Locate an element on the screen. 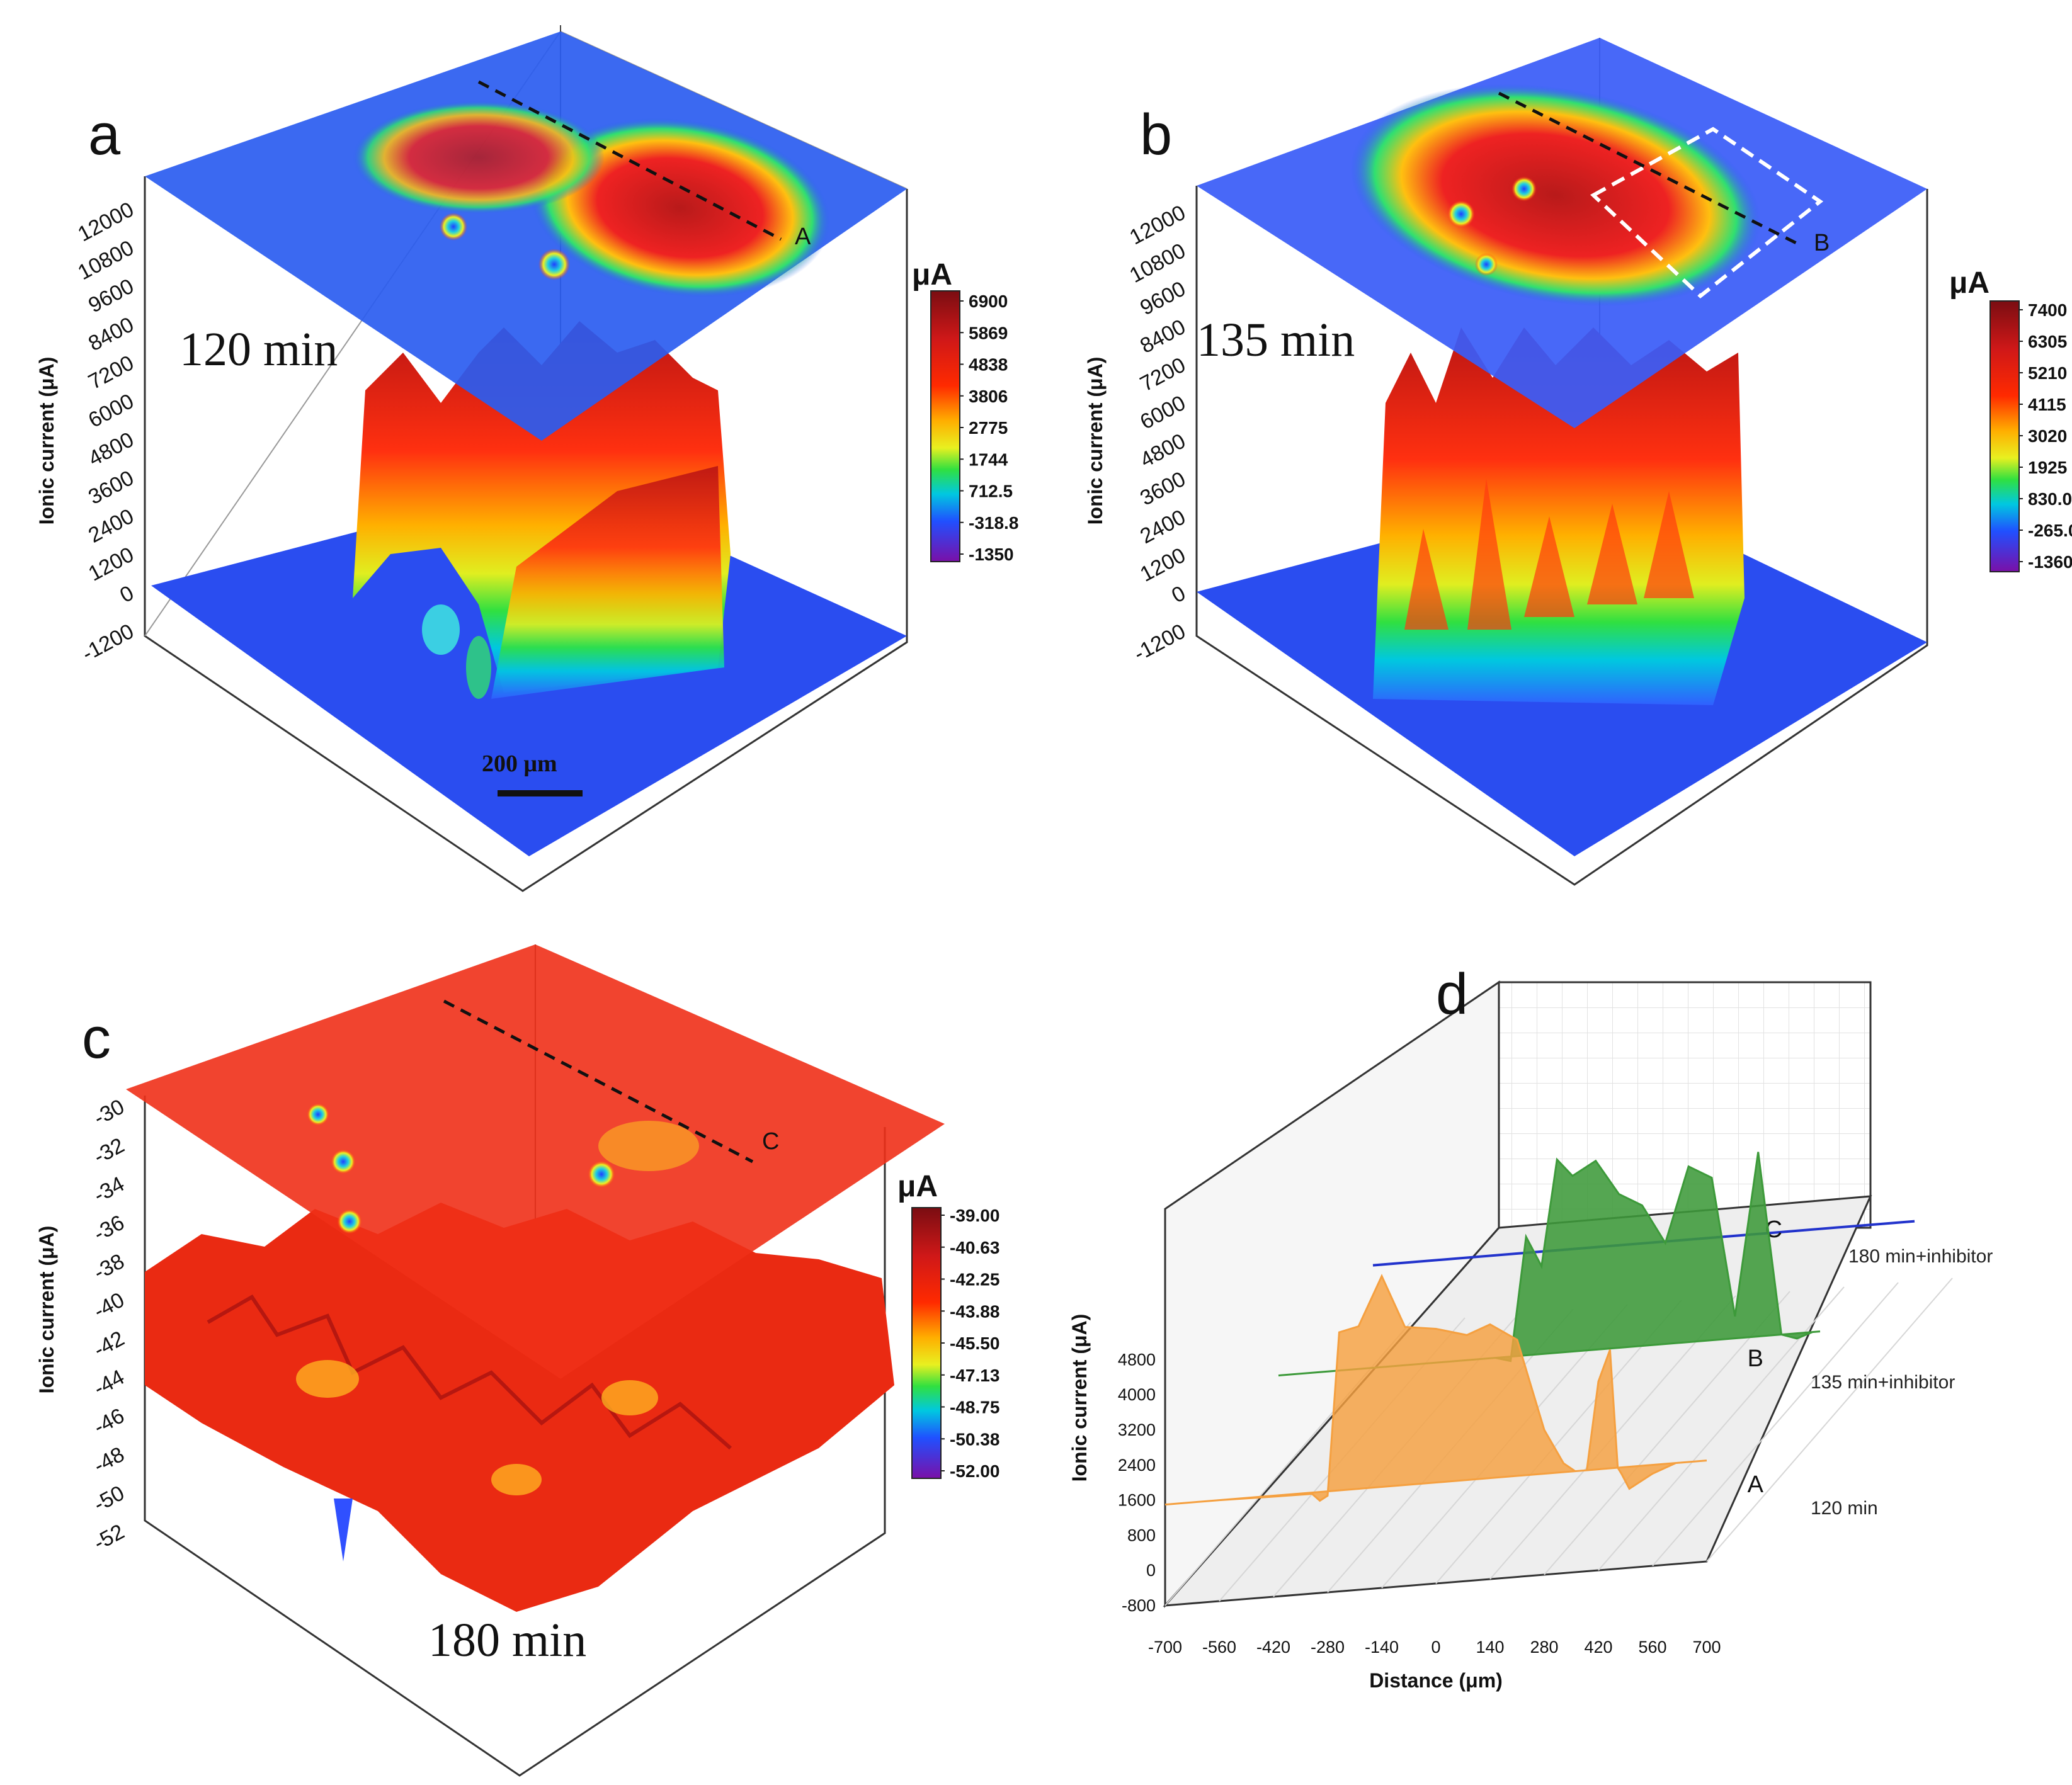 Image resolution: width=2072 pixels, height=1785 pixels. panel-b-frame is located at coordinates (1561, 536).